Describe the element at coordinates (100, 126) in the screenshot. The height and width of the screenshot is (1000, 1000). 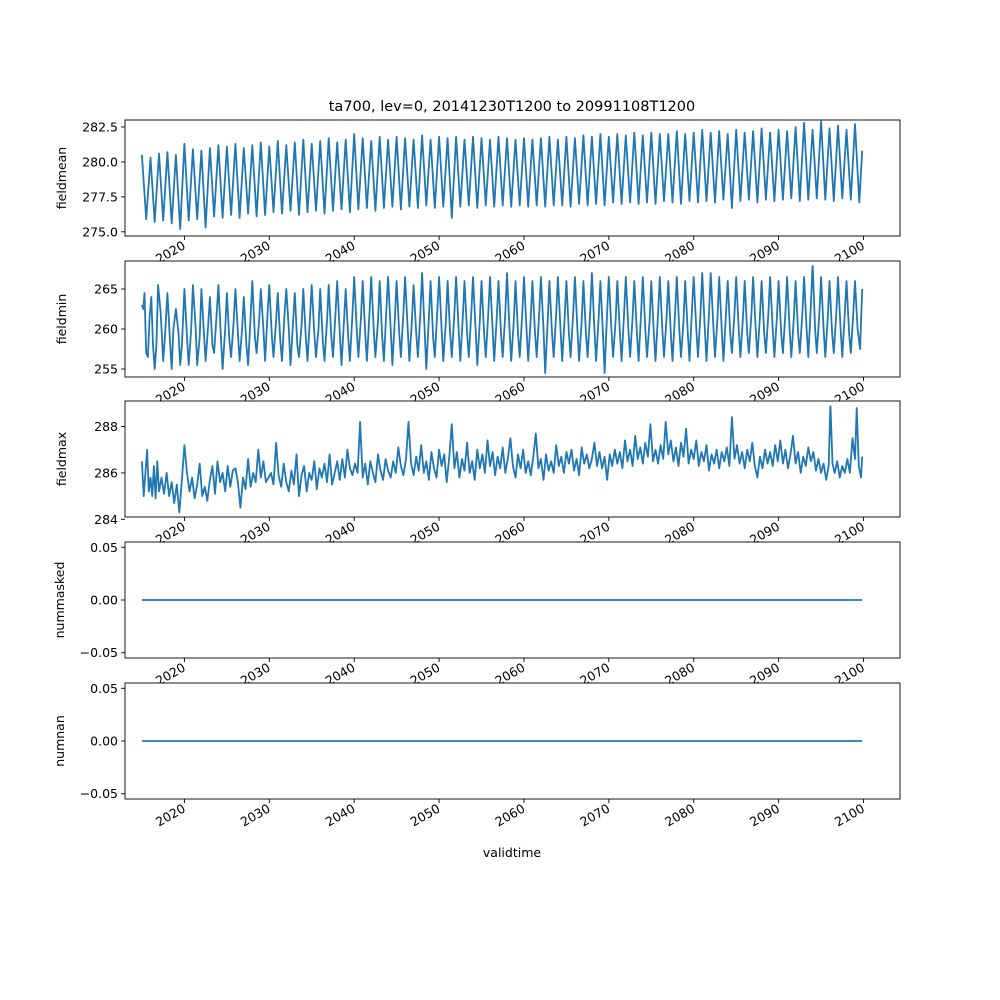
I see `y-tick-label: 282.5` at that location.